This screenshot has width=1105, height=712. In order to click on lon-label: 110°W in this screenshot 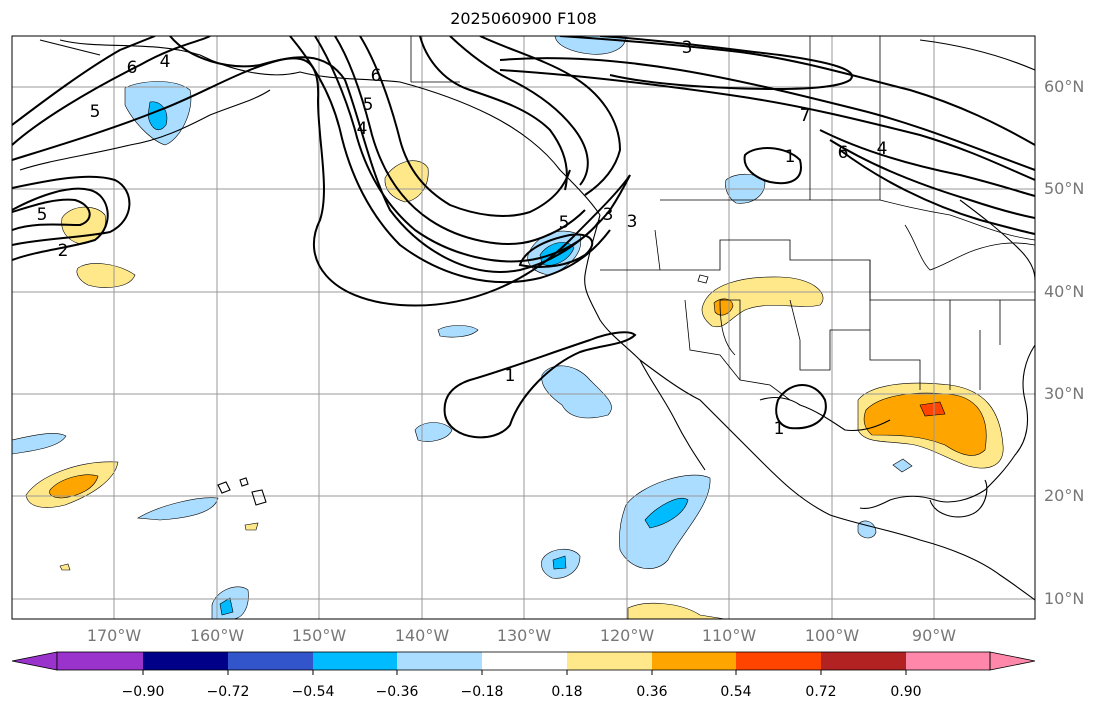, I will do `click(729, 635)`.